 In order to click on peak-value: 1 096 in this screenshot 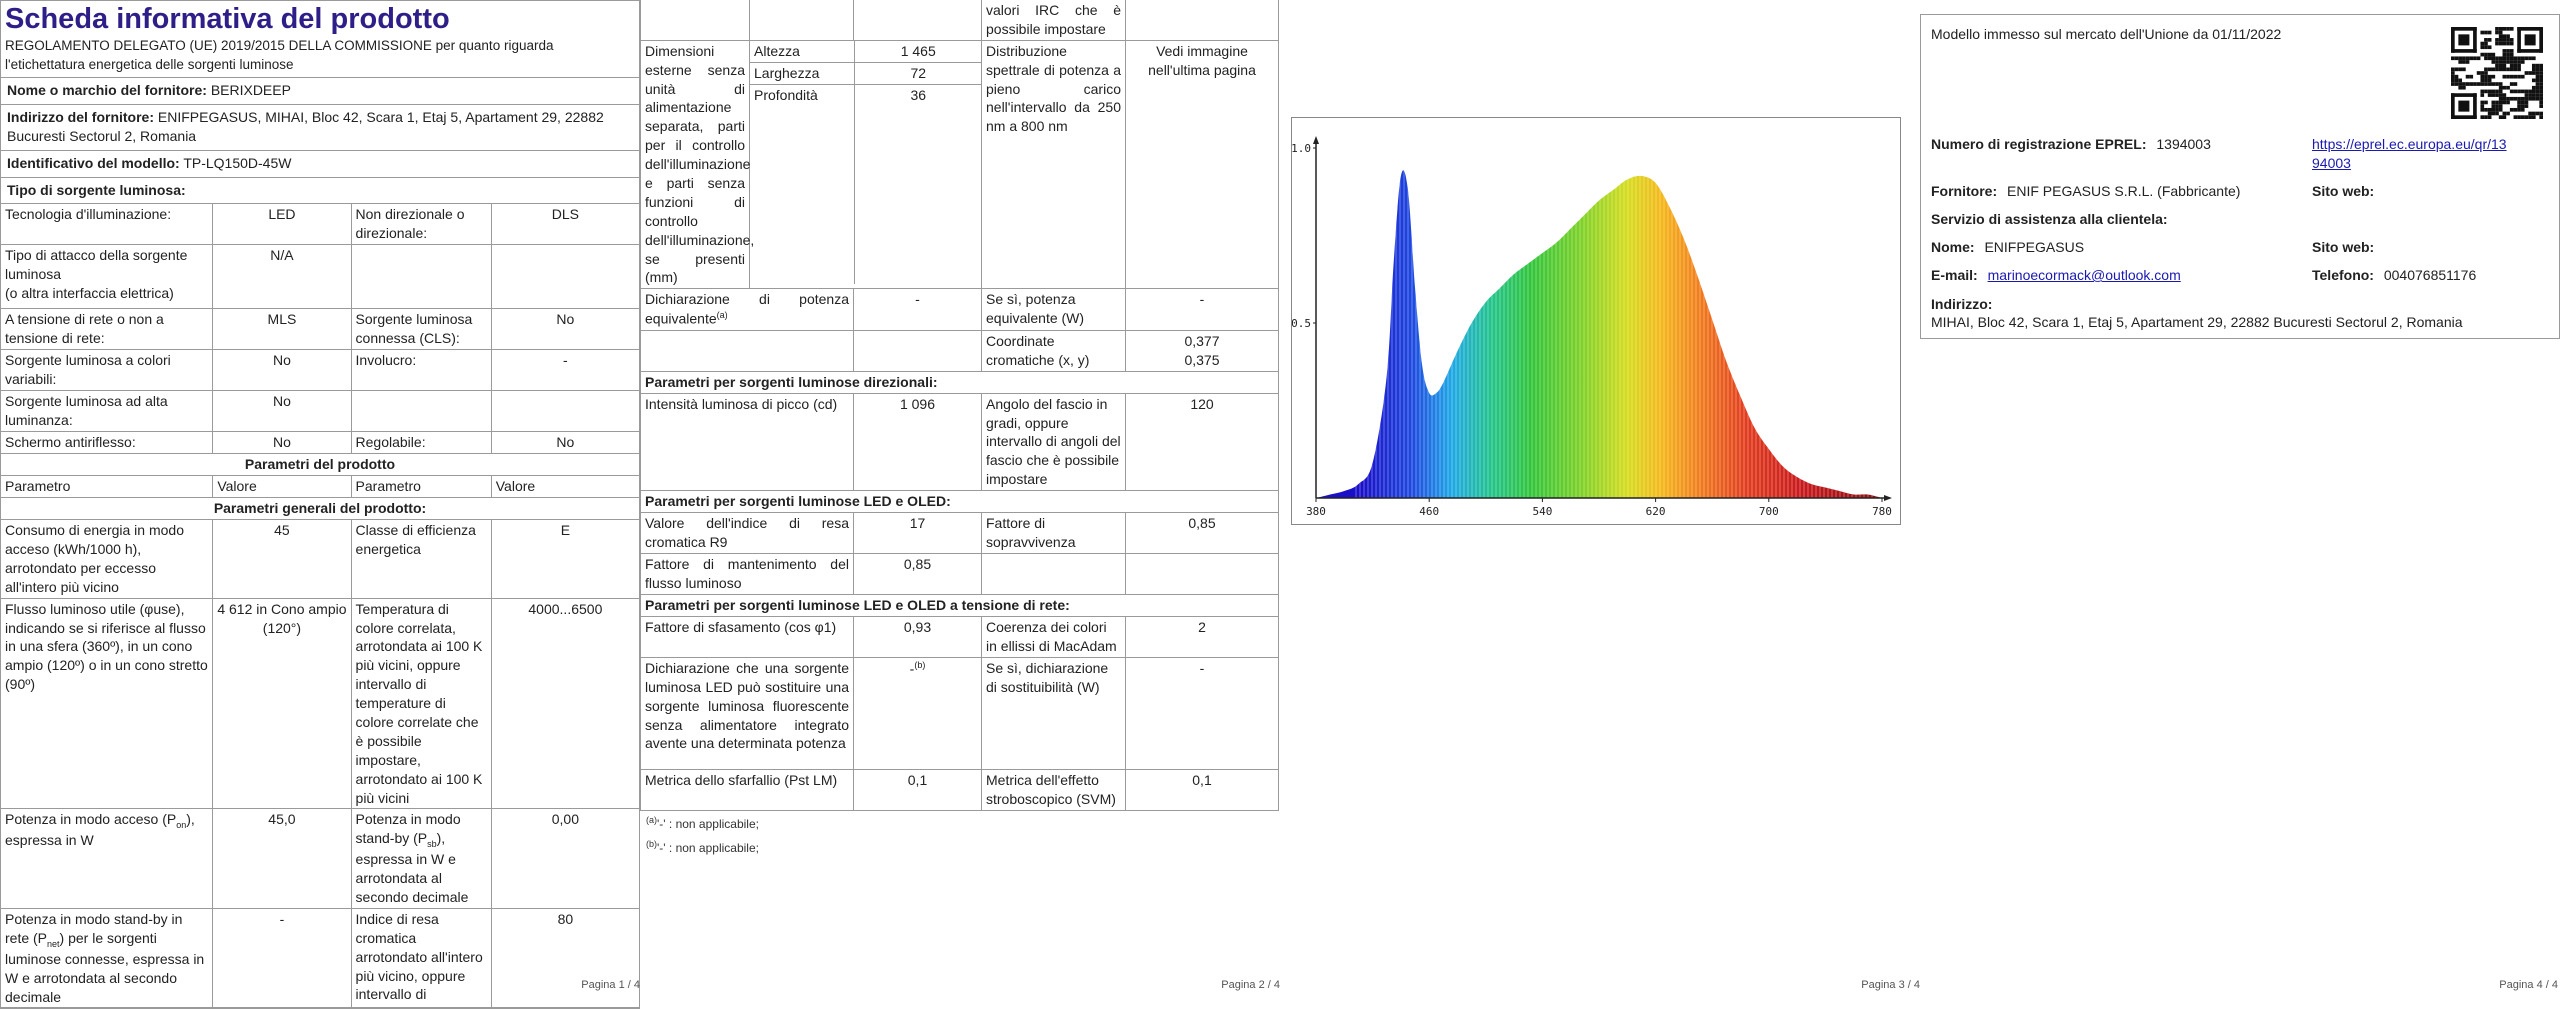, I will do `click(917, 442)`.